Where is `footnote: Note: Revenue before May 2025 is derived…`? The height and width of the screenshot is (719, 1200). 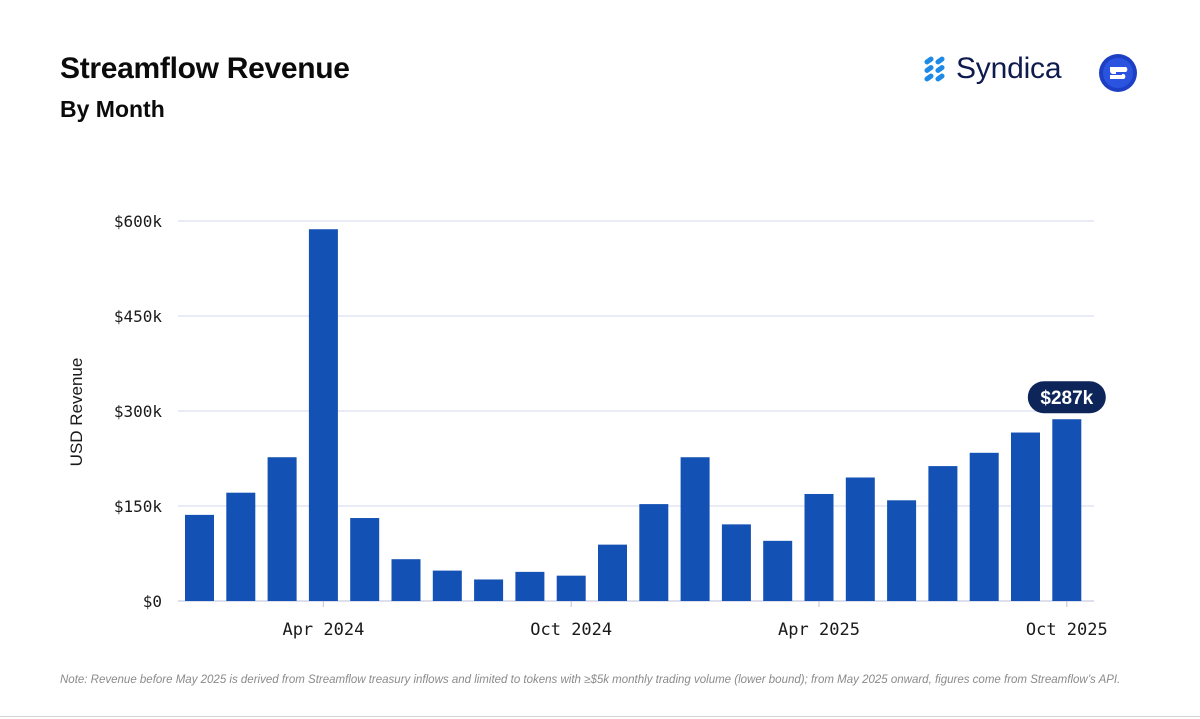 footnote: Note: Revenue before May 2025 is derived… is located at coordinates (590, 680).